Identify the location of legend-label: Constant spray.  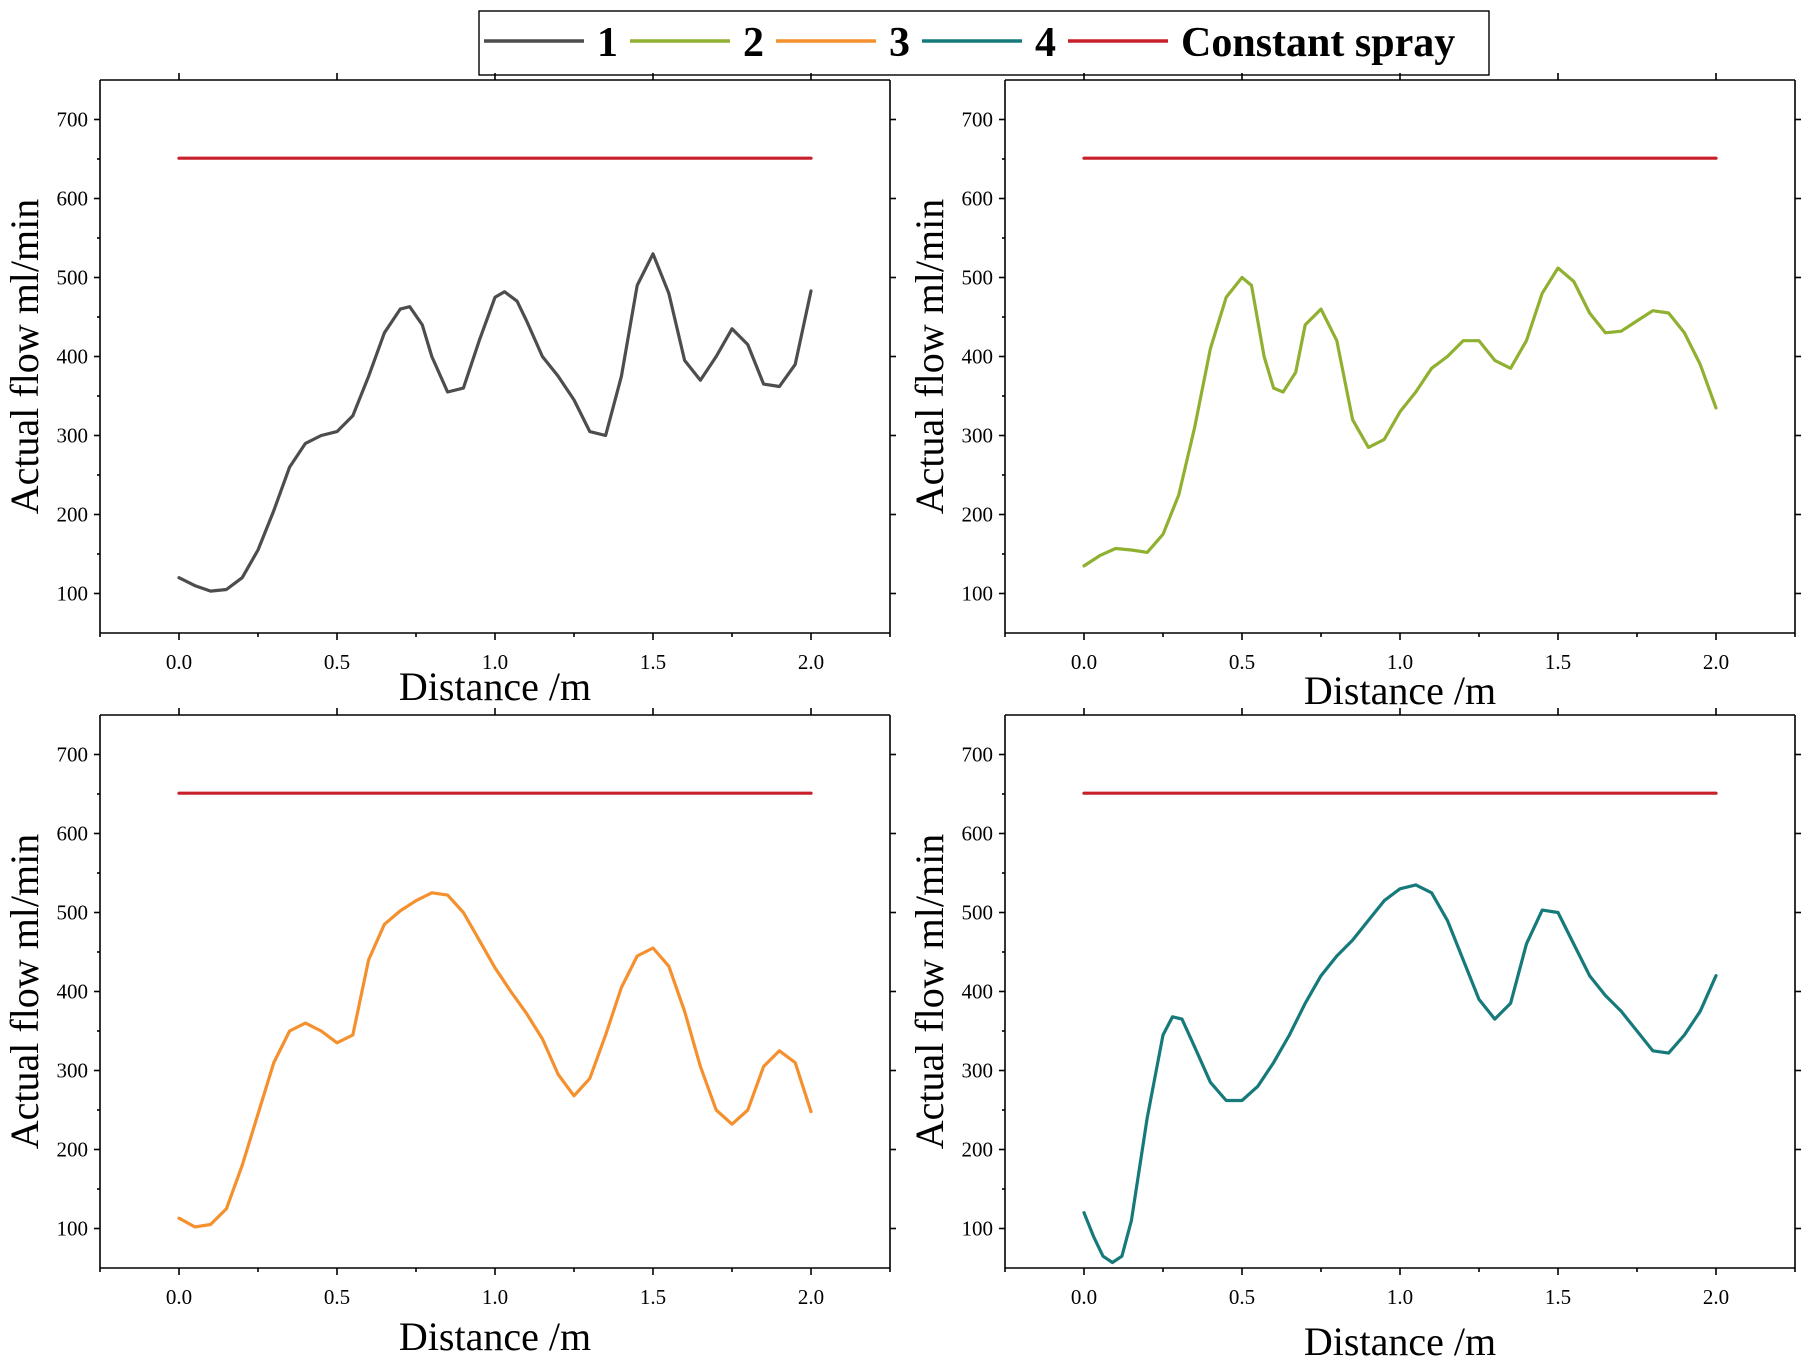
(1318, 43).